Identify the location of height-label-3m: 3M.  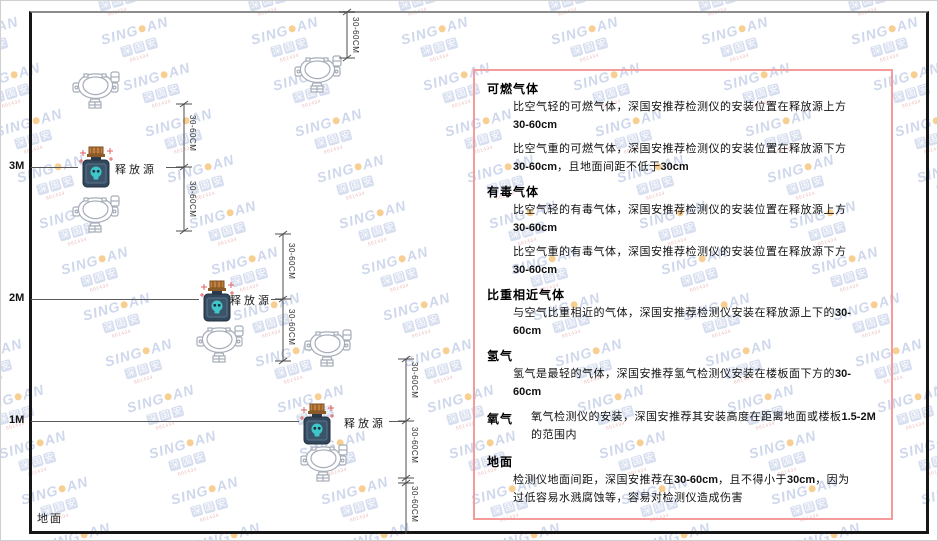
(17, 166).